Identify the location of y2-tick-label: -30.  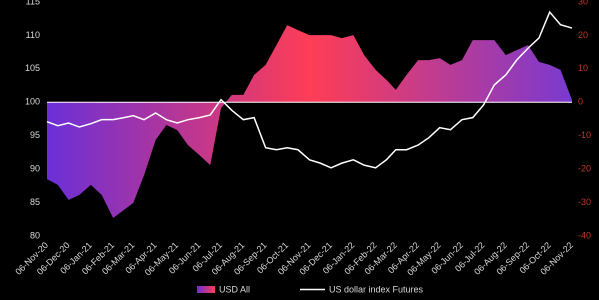
(584, 202).